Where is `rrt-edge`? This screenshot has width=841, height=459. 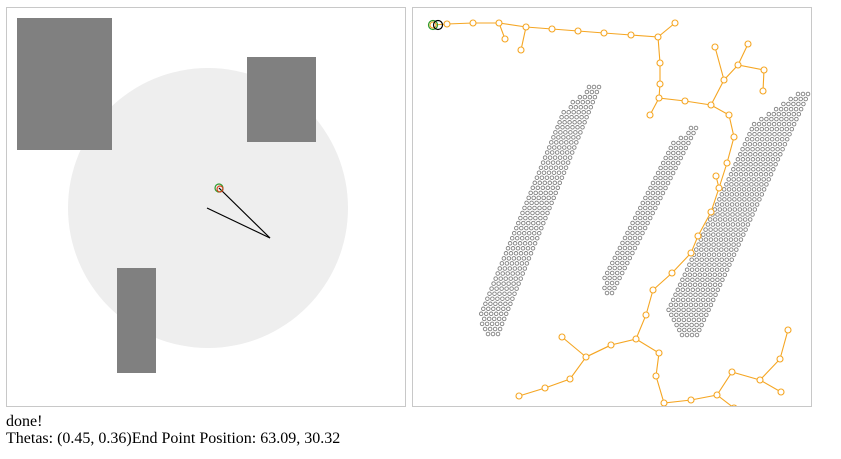
rrt-edge is located at coordinates (737, 85).